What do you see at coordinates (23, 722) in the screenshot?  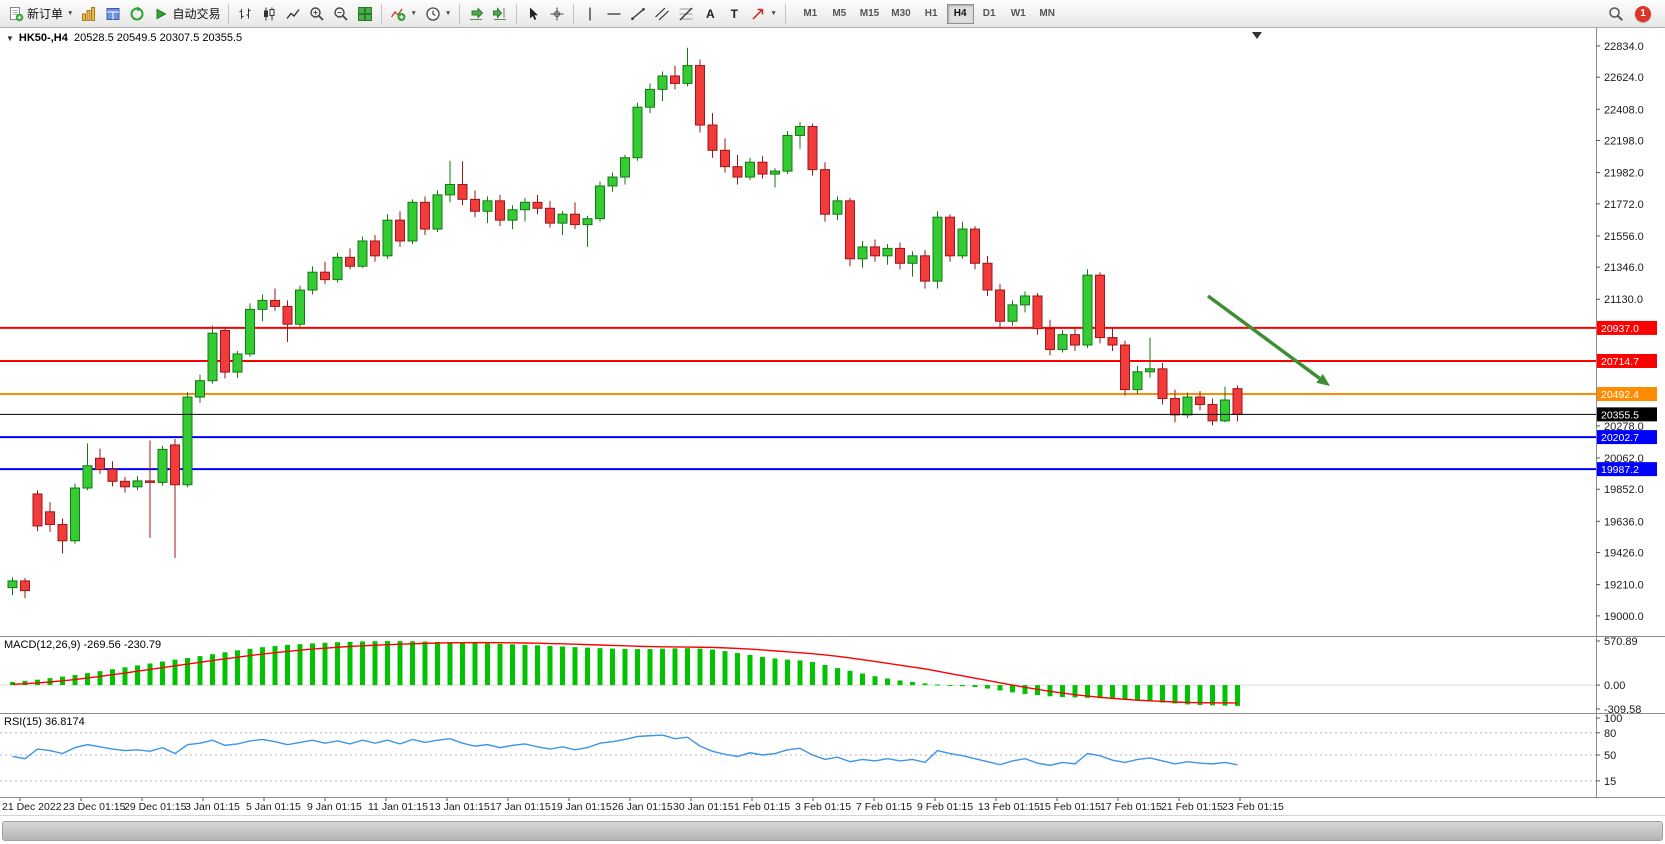 I see `rsi-name: RSI(15)` at bounding box center [23, 722].